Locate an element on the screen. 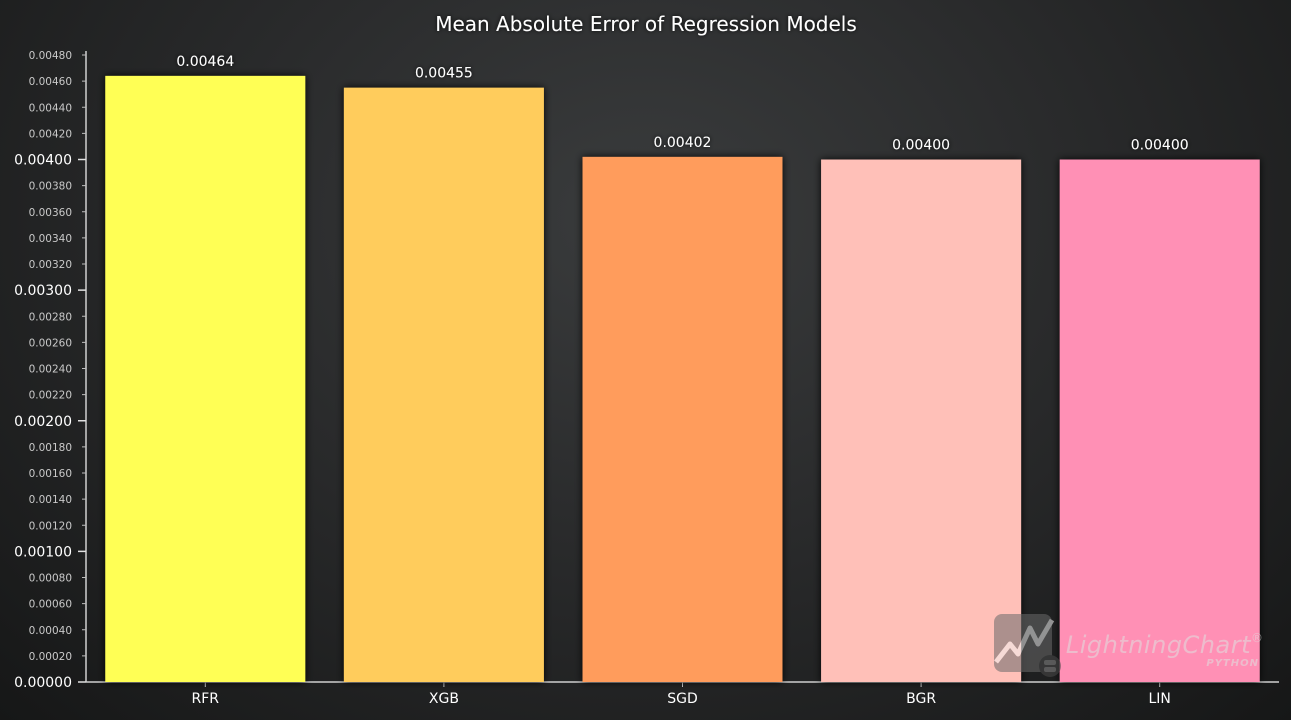 The width and height of the screenshot is (1291, 720). y-tick-label: 0.00480 is located at coordinates (50, 56).